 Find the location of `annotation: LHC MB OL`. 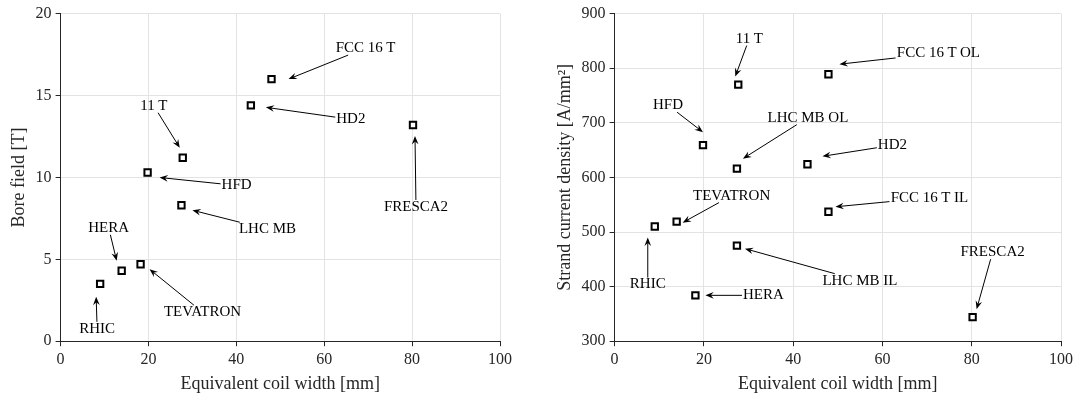

annotation: LHC MB OL is located at coordinates (808, 116).